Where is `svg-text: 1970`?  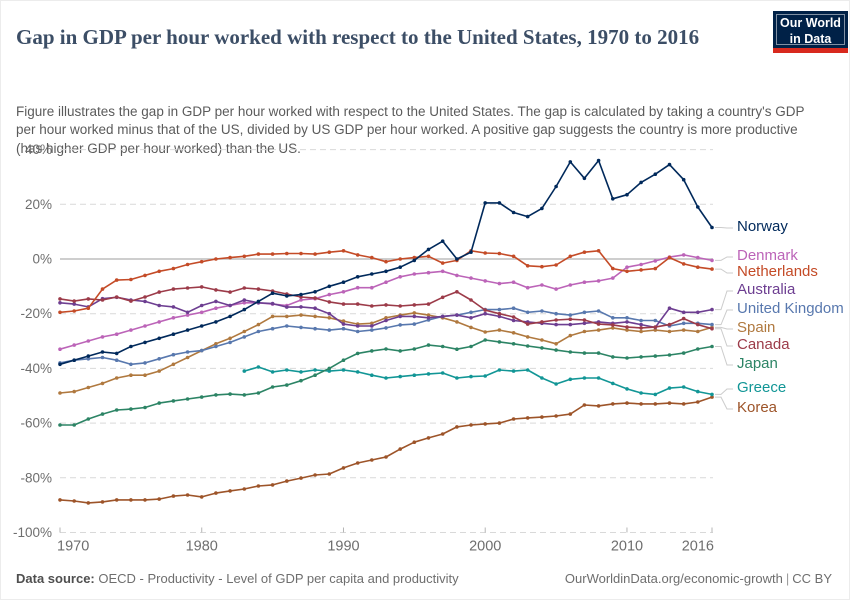
svg-text: 1970 is located at coordinates (73, 546).